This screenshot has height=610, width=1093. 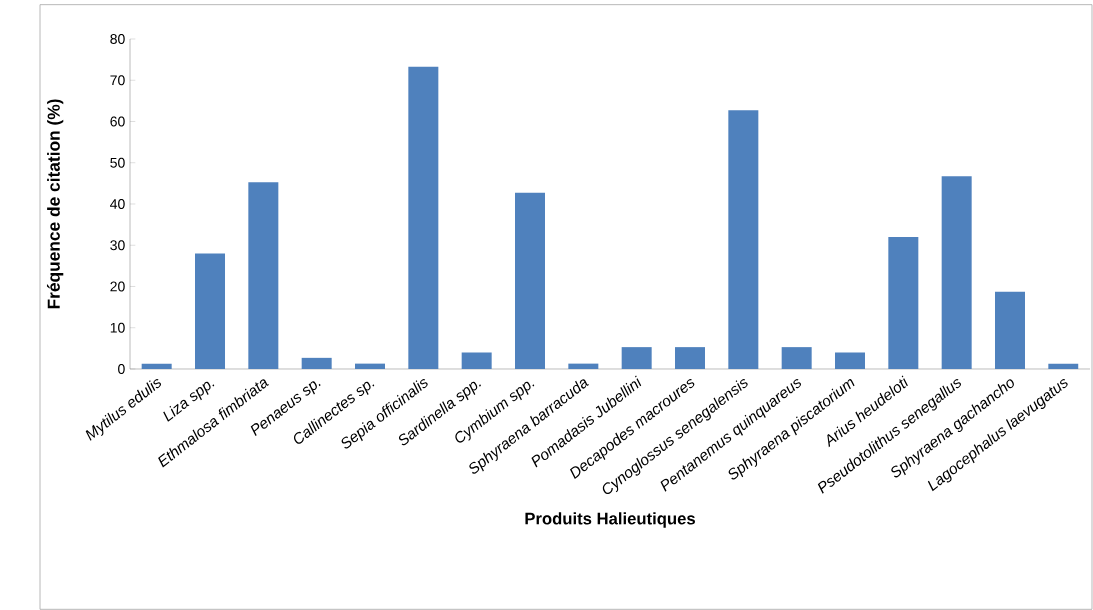 What do you see at coordinates (121, 369) in the screenshot?
I see `y-tick-label: 0` at bounding box center [121, 369].